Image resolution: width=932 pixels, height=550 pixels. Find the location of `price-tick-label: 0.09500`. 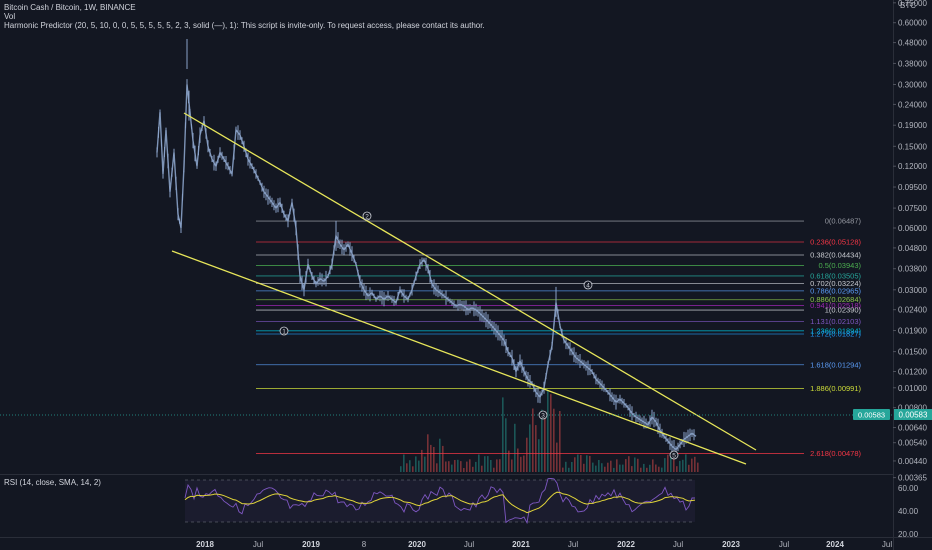

price-tick-label: 0.09500 is located at coordinates (912, 187).